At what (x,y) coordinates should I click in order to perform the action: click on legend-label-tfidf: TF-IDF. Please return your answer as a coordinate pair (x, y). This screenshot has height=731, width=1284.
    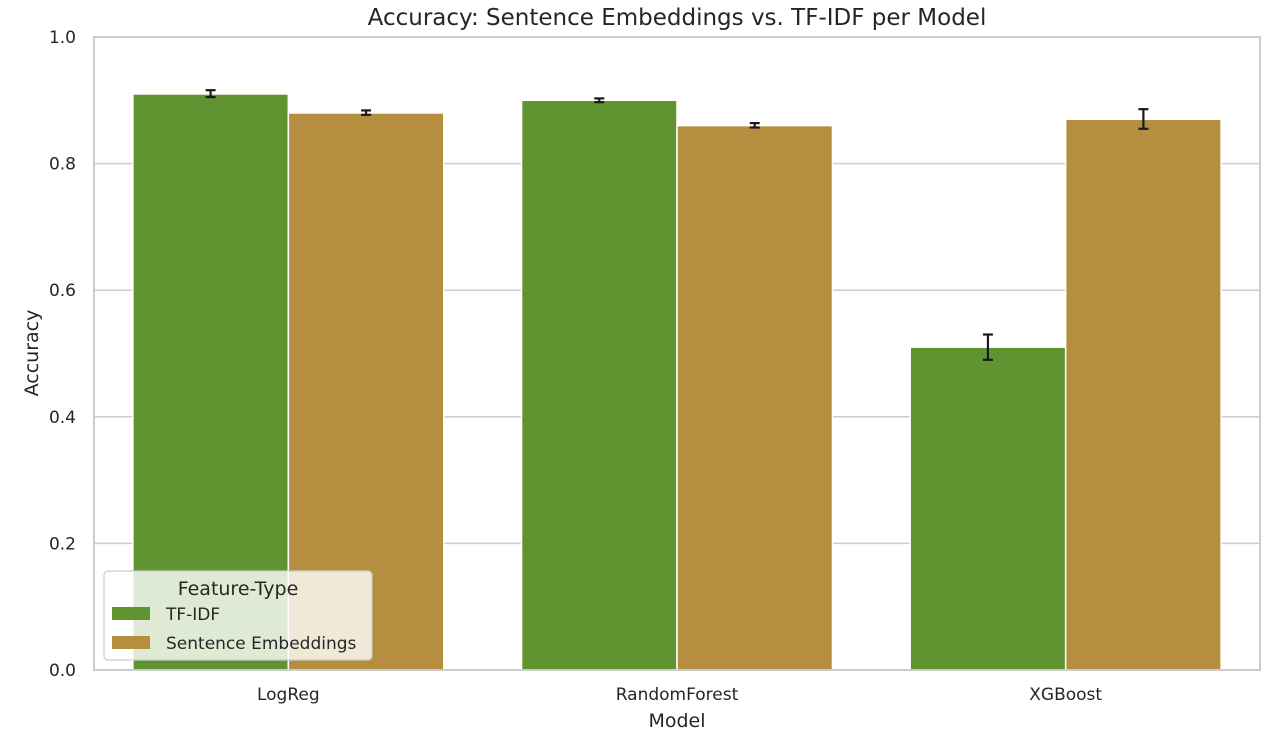
    Looking at the image, I should click on (192, 615).